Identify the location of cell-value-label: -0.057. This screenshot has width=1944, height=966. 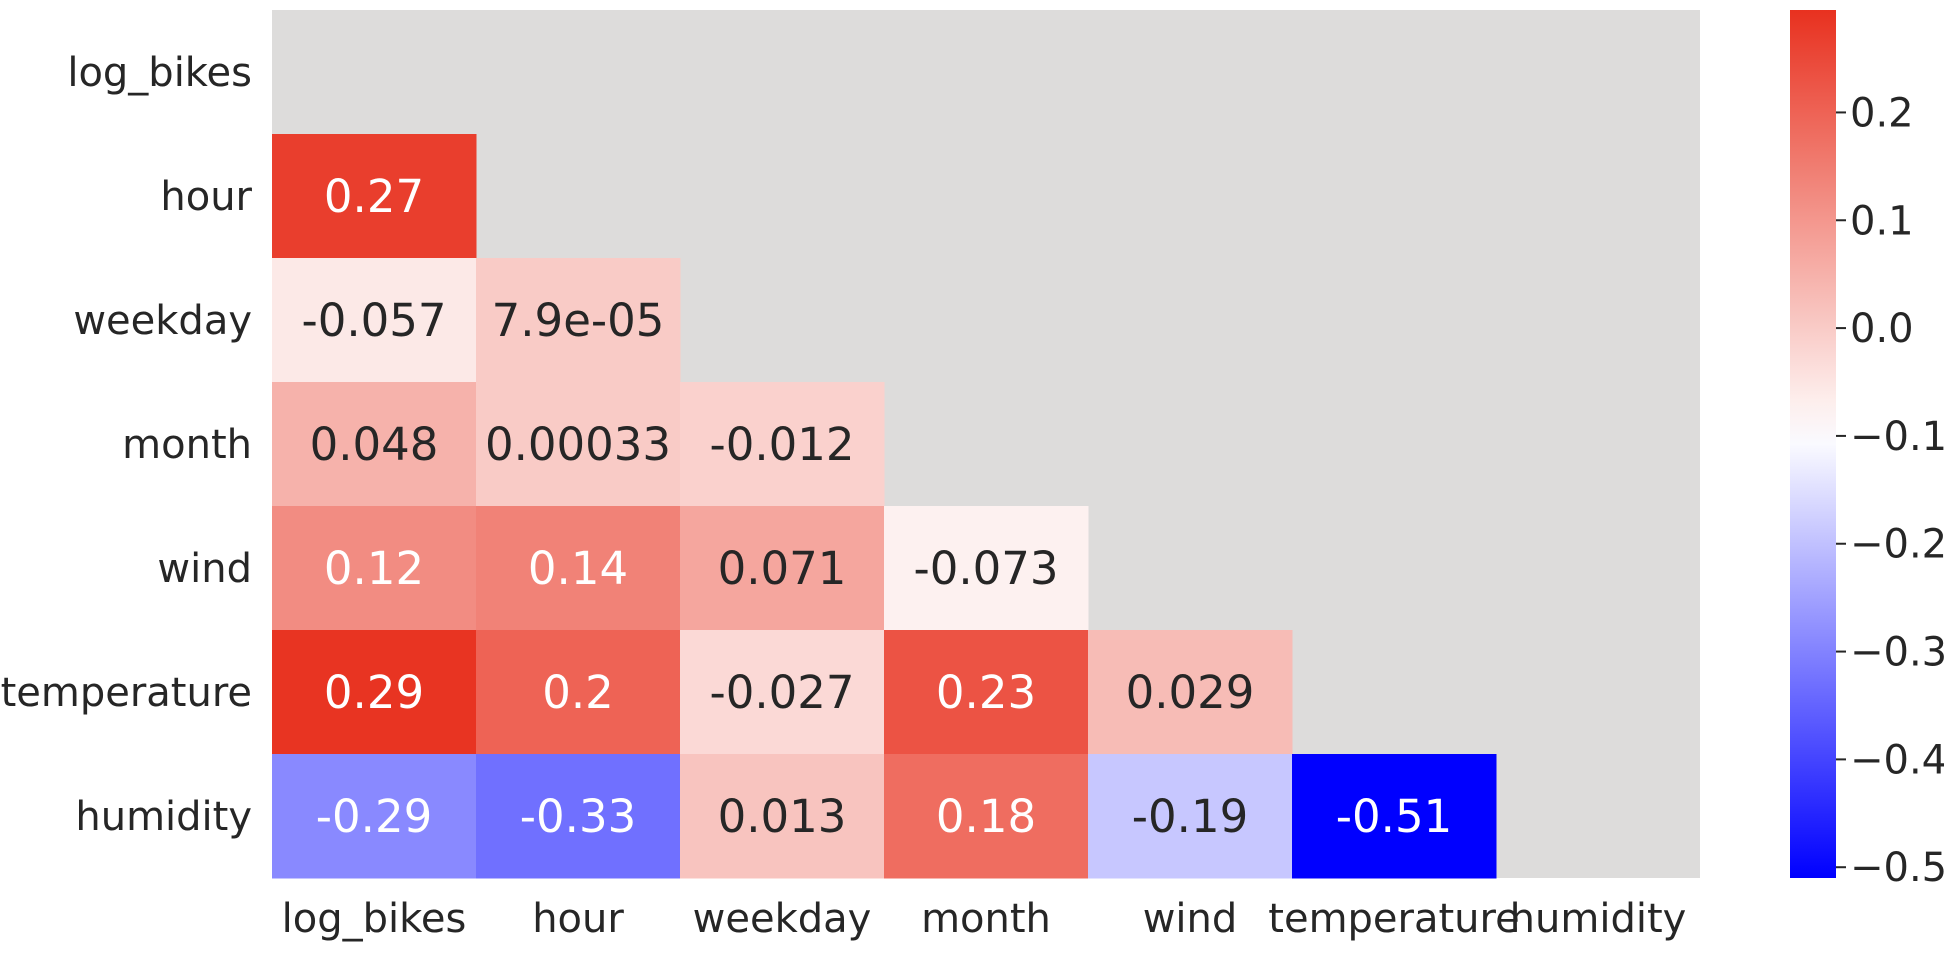
(373, 320).